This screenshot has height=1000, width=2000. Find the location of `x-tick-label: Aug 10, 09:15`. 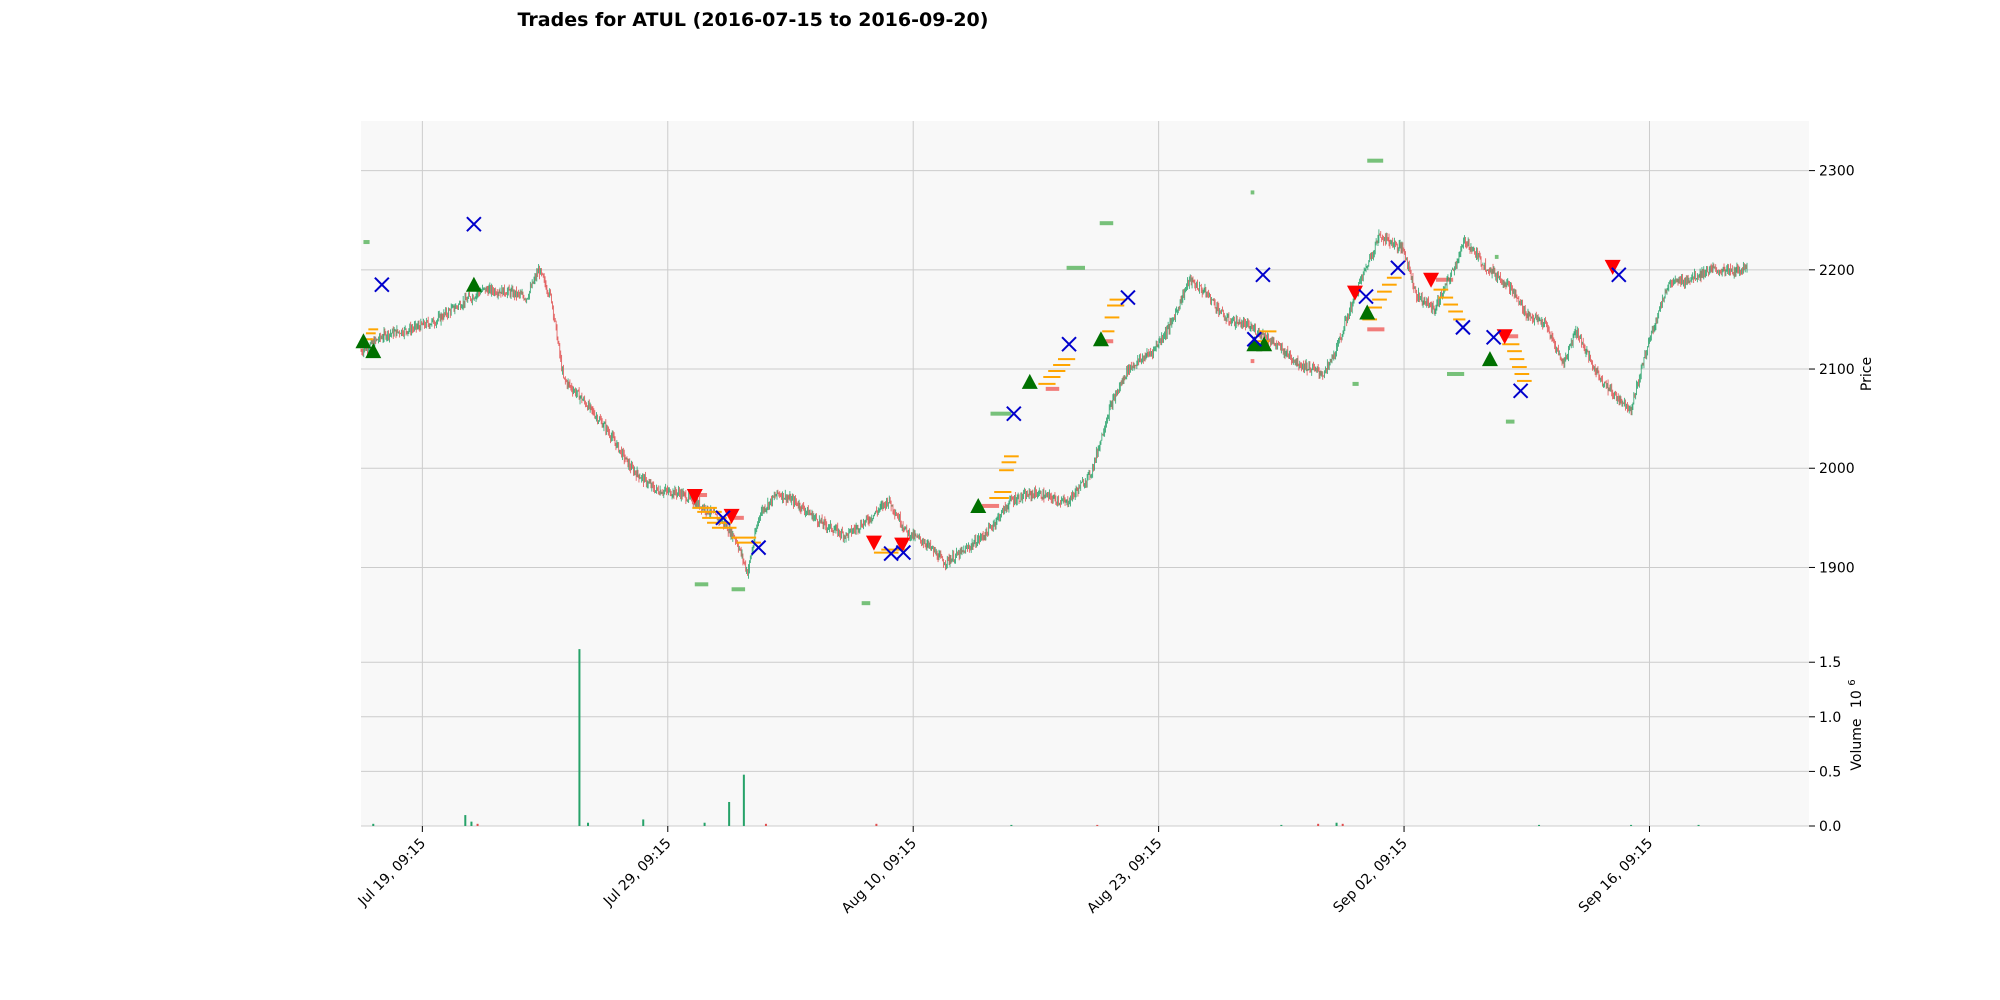

x-tick-label: Aug 10, 09:15 is located at coordinates (879, 876).